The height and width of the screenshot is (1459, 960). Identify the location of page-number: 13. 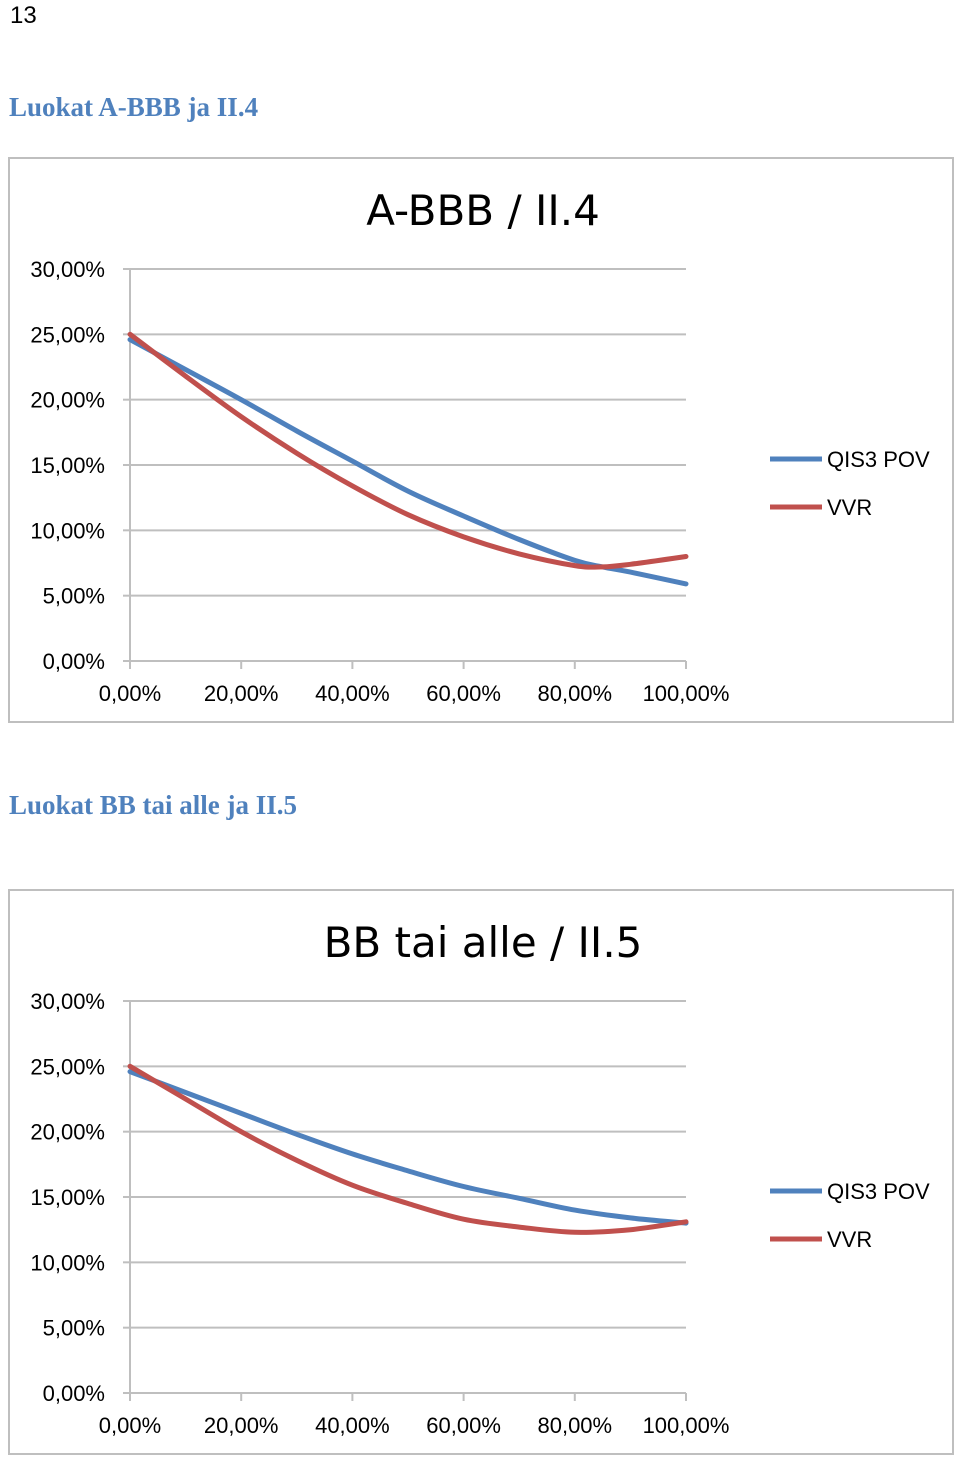
(23, 15).